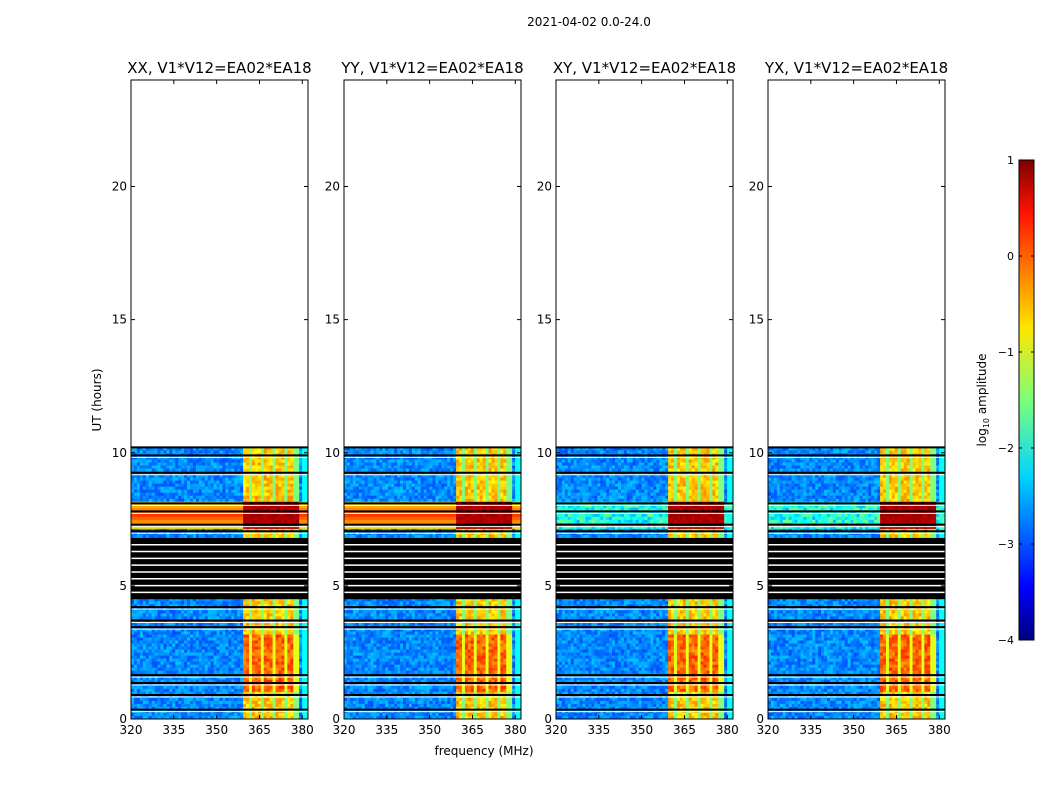 The height and width of the screenshot is (800, 1050). Describe the element at coordinates (983, 400) in the screenshot. I see `colorbar-label: log10 amplitude` at that location.